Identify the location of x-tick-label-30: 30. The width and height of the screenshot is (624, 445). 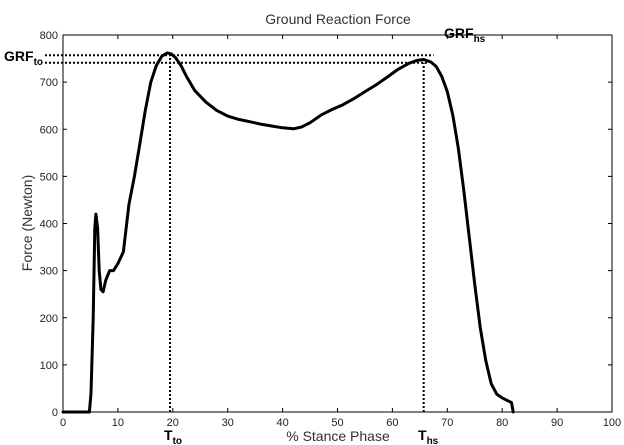
(228, 423).